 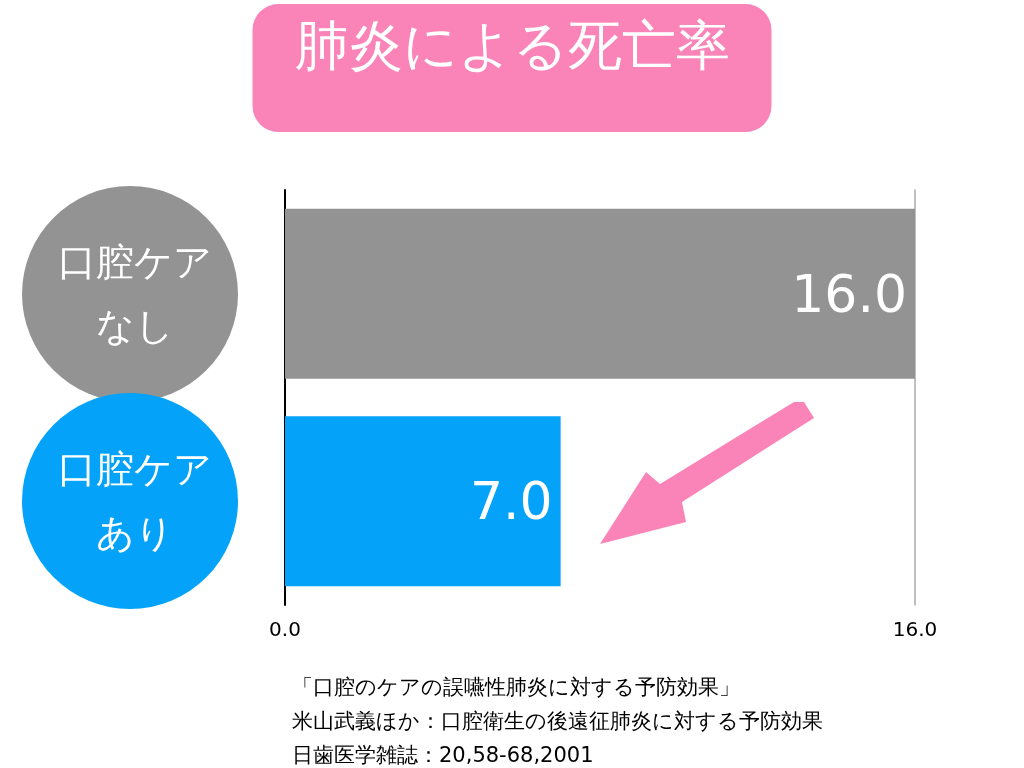 What do you see at coordinates (512, 45) in the screenshot?
I see `chart-title: 肺炎による死亡率` at bounding box center [512, 45].